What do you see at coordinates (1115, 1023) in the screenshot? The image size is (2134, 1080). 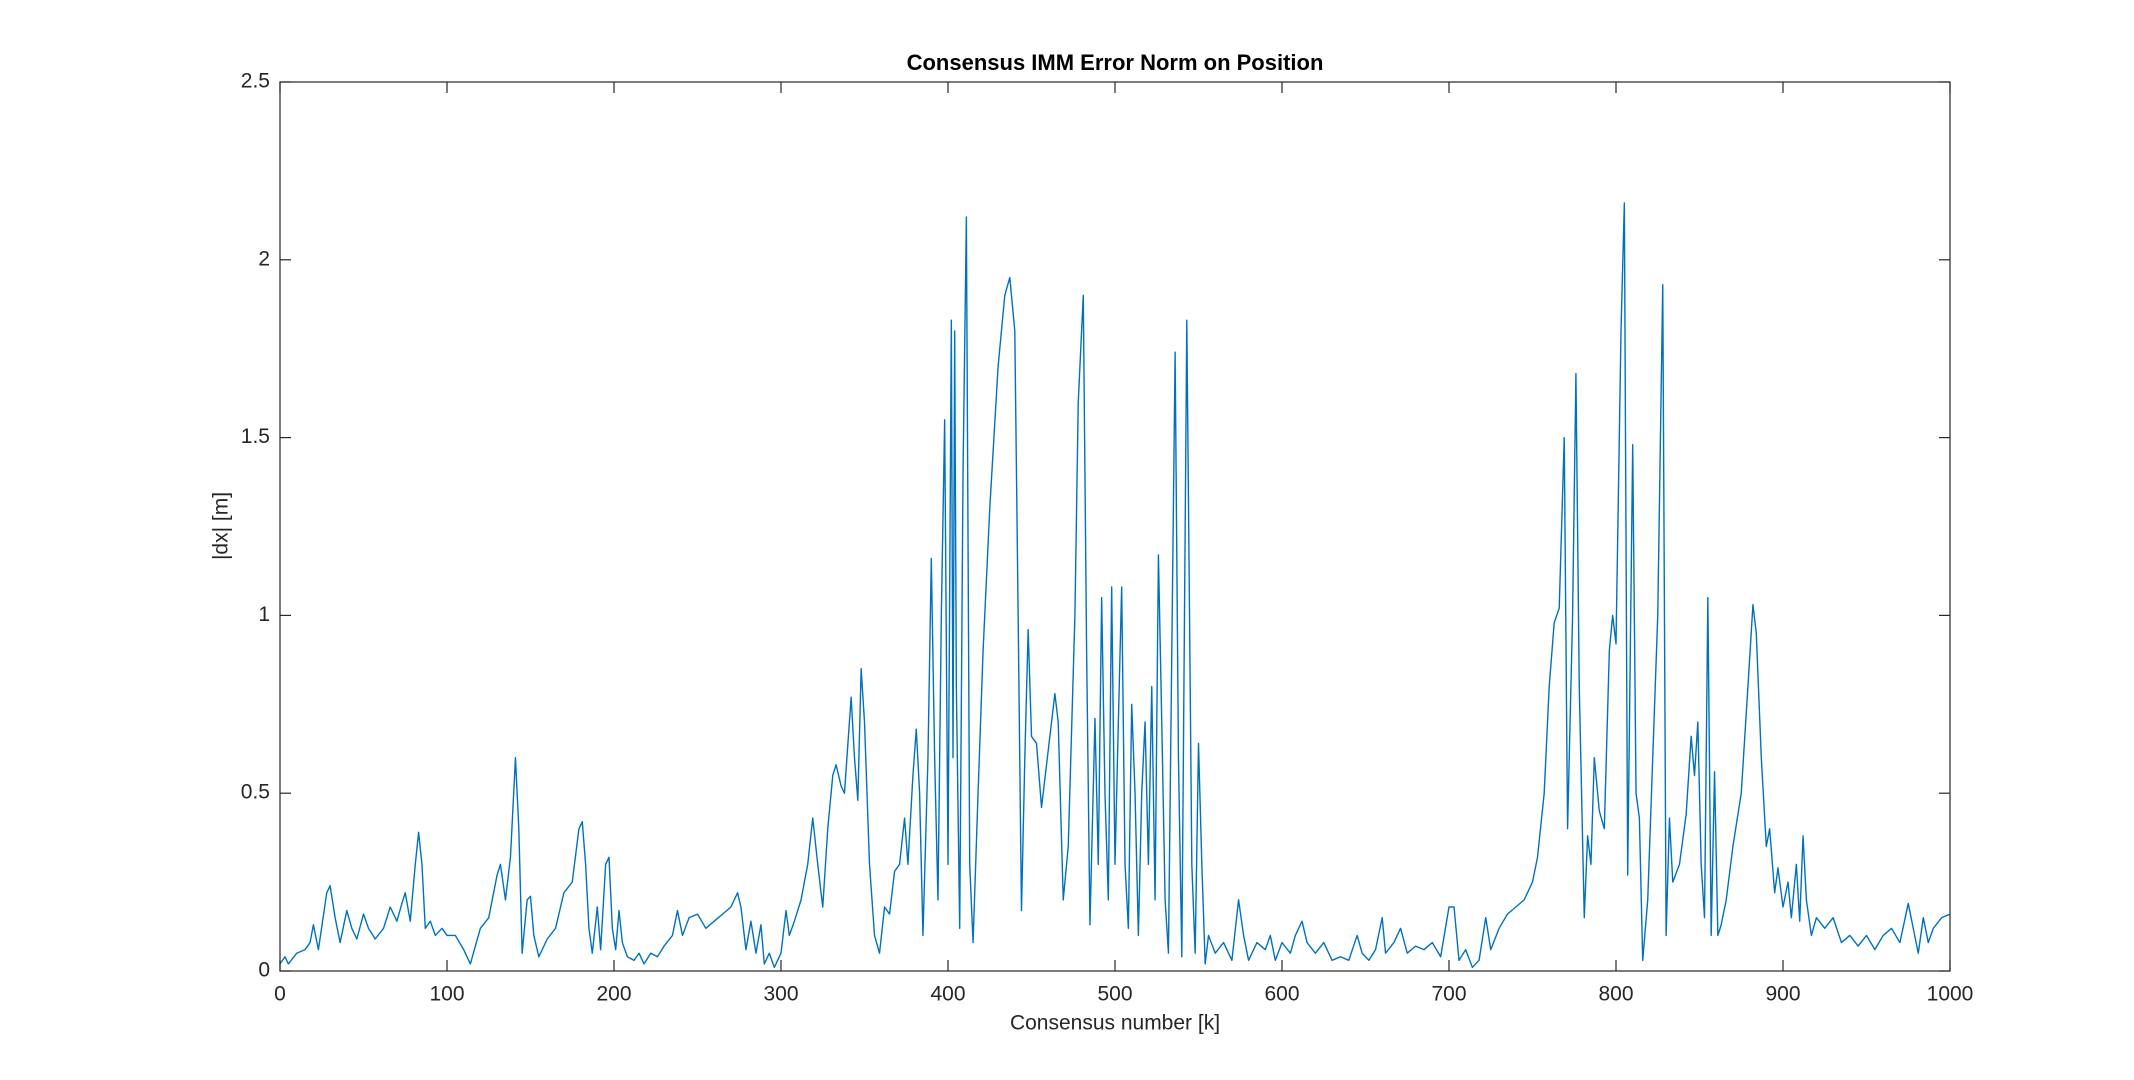 I see `x-axis-label: Consensus number [k]` at bounding box center [1115, 1023].